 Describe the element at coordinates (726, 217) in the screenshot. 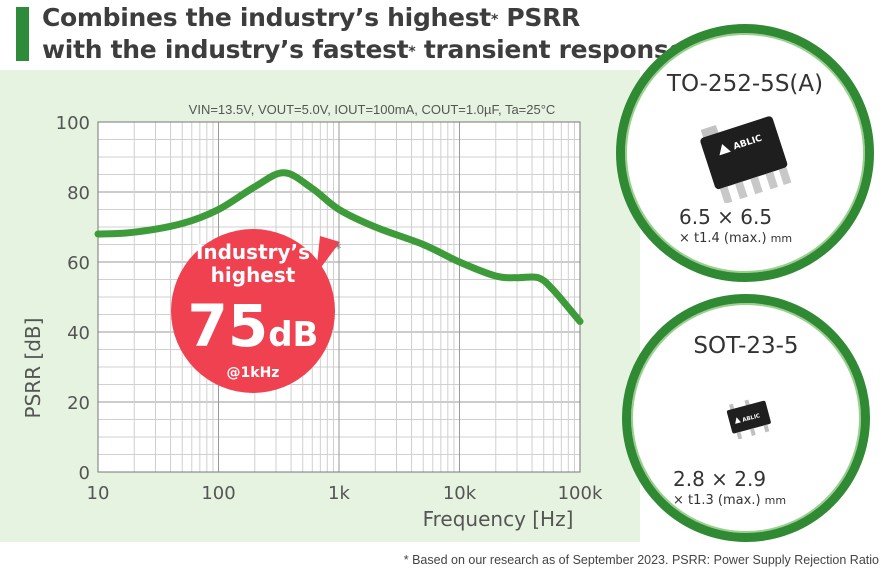

I see `package-dimensions: 6.5 × 6.5` at that location.